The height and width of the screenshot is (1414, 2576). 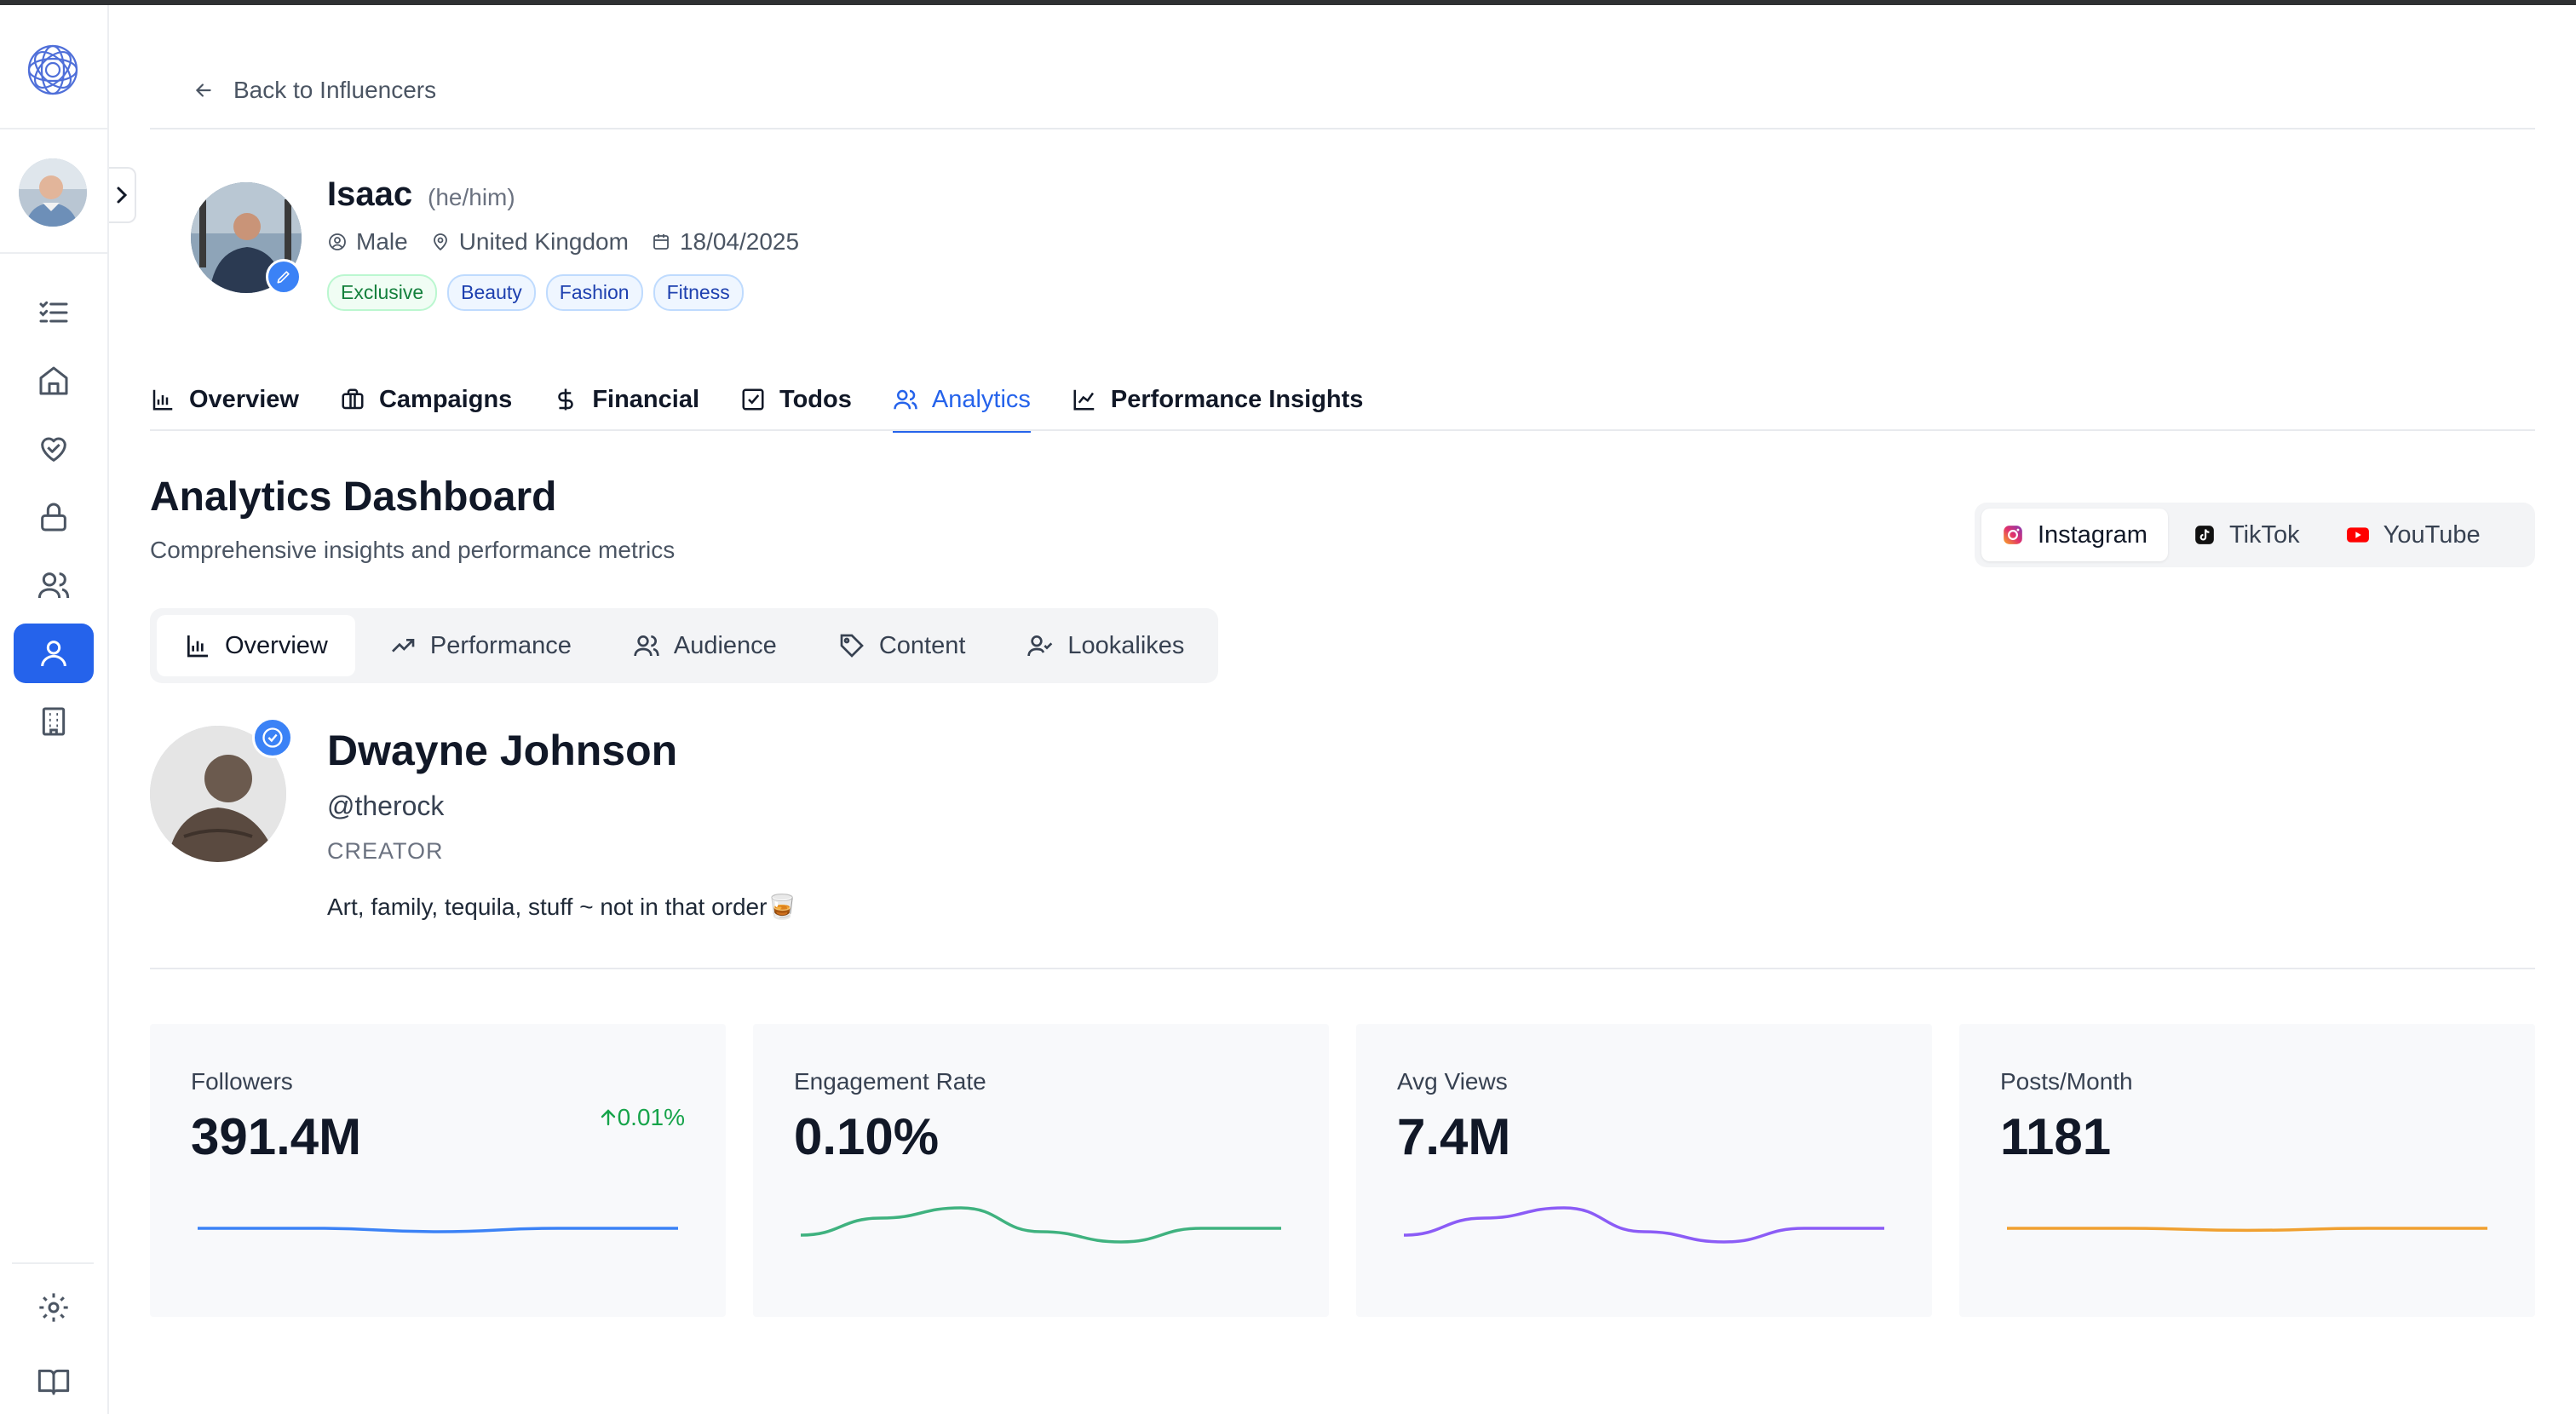 I want to click on subtab-lookalikes: Lookalikes, so click(x=1105, y=645).